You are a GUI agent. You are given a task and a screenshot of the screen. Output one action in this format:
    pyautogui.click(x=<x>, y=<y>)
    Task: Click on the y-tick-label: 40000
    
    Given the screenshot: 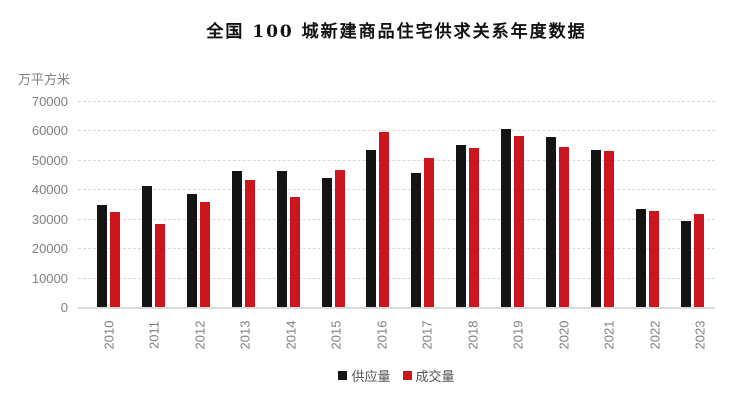 What is the action you would take?
    pyautogui.click(x=49, y=190)
    